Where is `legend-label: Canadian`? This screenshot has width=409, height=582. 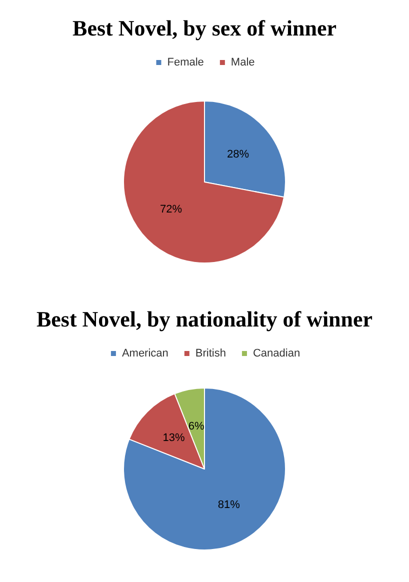 legend-label: Canadian is located at coordinates (276, 354).